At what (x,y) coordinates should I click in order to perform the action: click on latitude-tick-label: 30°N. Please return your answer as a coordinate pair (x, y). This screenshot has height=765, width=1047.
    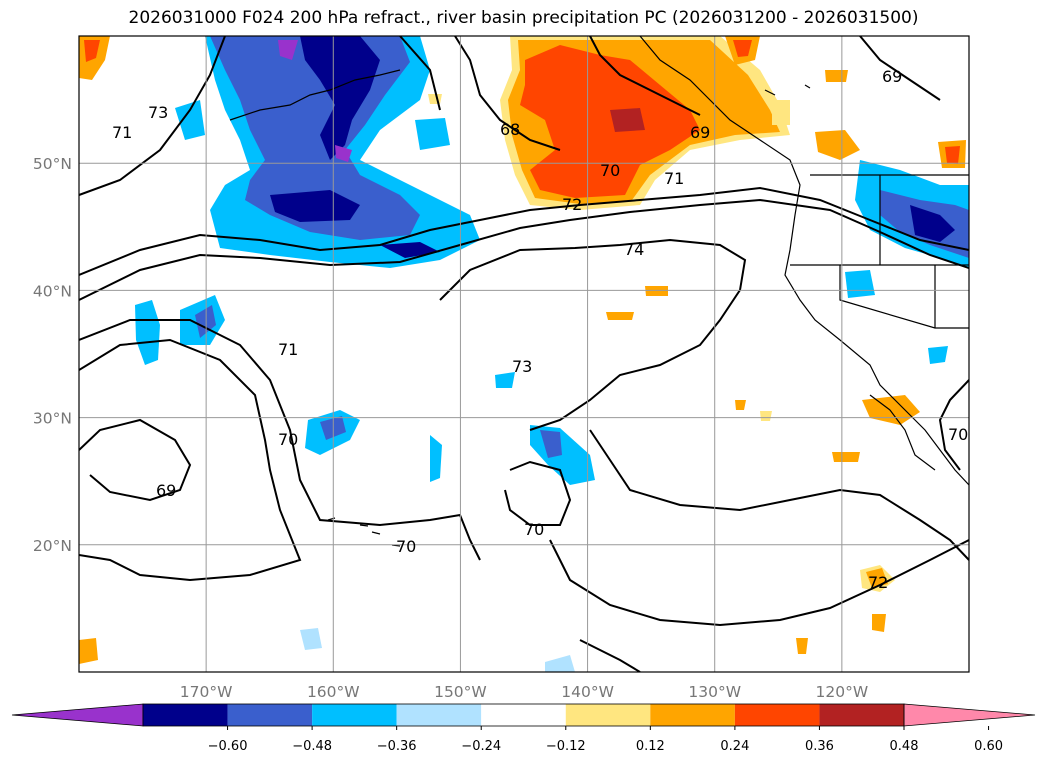
    Looking at the image, I should click on (52, 419).